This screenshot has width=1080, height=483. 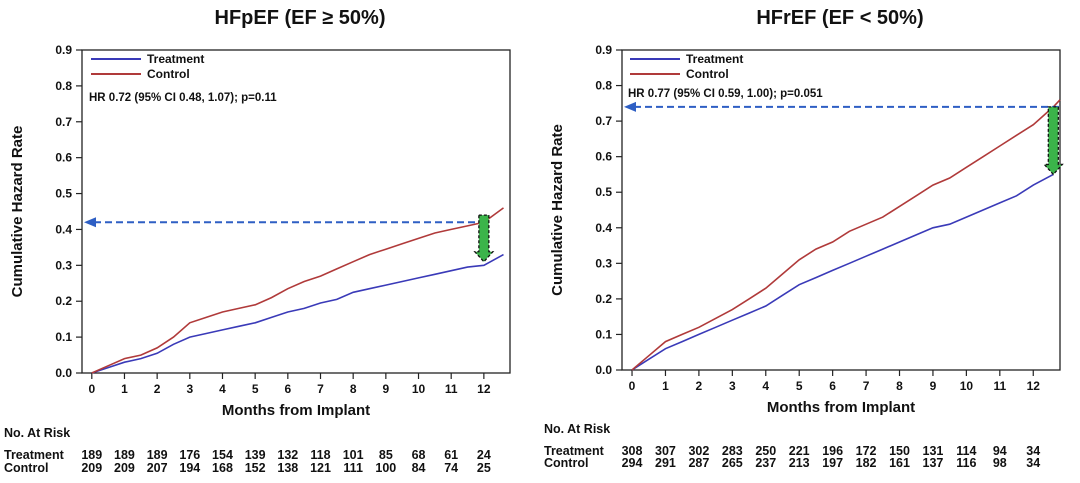 I want to click on at-risk-value: 221, so click(x=799, y=451).